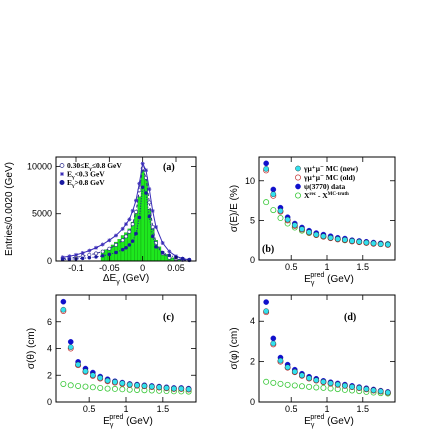 The width and height of the screenshot is (436, 436). I want to click on panel-d: 0.5 1 1.5 0 2 4 σ(φ) (cm) Eγpred (GeV) (d), so click(312, 361).